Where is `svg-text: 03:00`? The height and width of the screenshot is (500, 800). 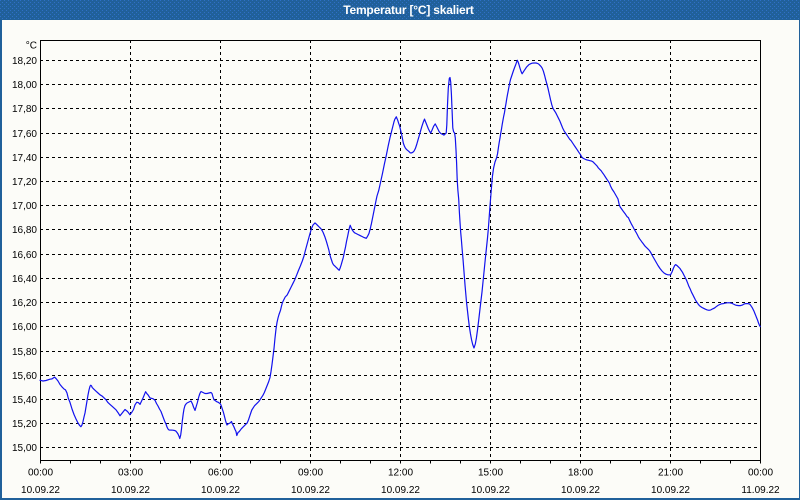
svg-text: 03:00 is located at coordinates (130, 473).